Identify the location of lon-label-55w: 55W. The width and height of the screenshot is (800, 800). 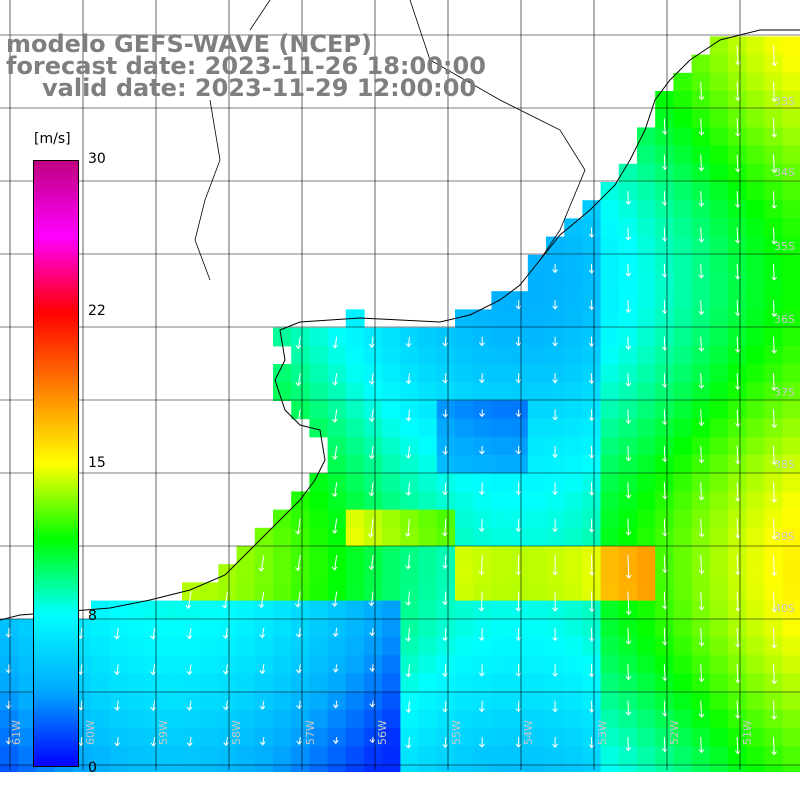
(456, 732).